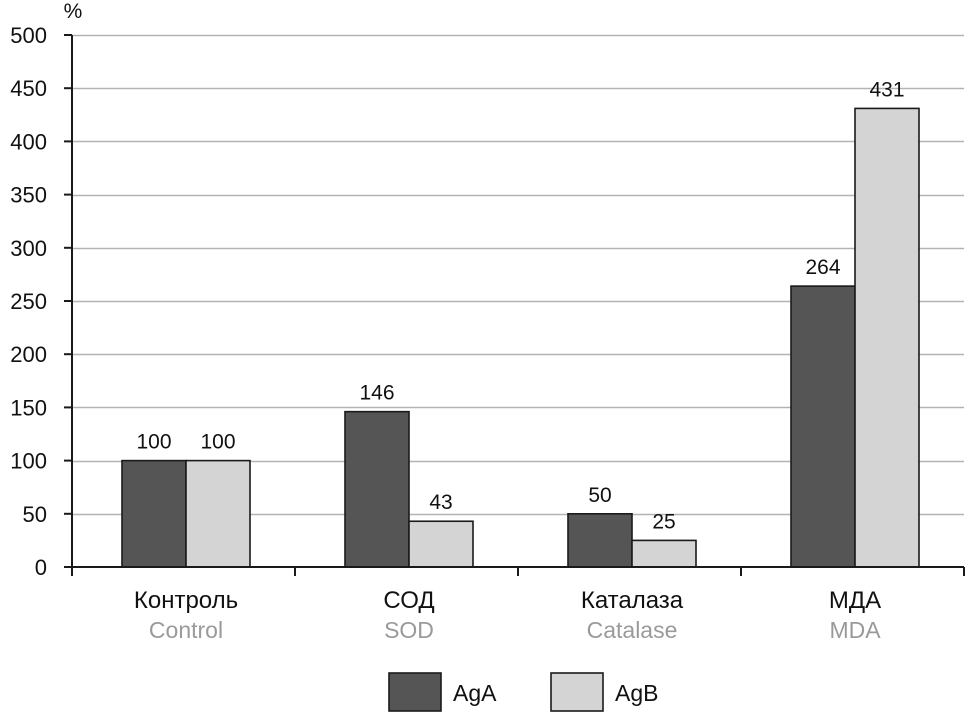  What do you see at coordinates (28, 35) in the screenshot?
I see `y-tick-label: 500` at bounding box center [28, 35].